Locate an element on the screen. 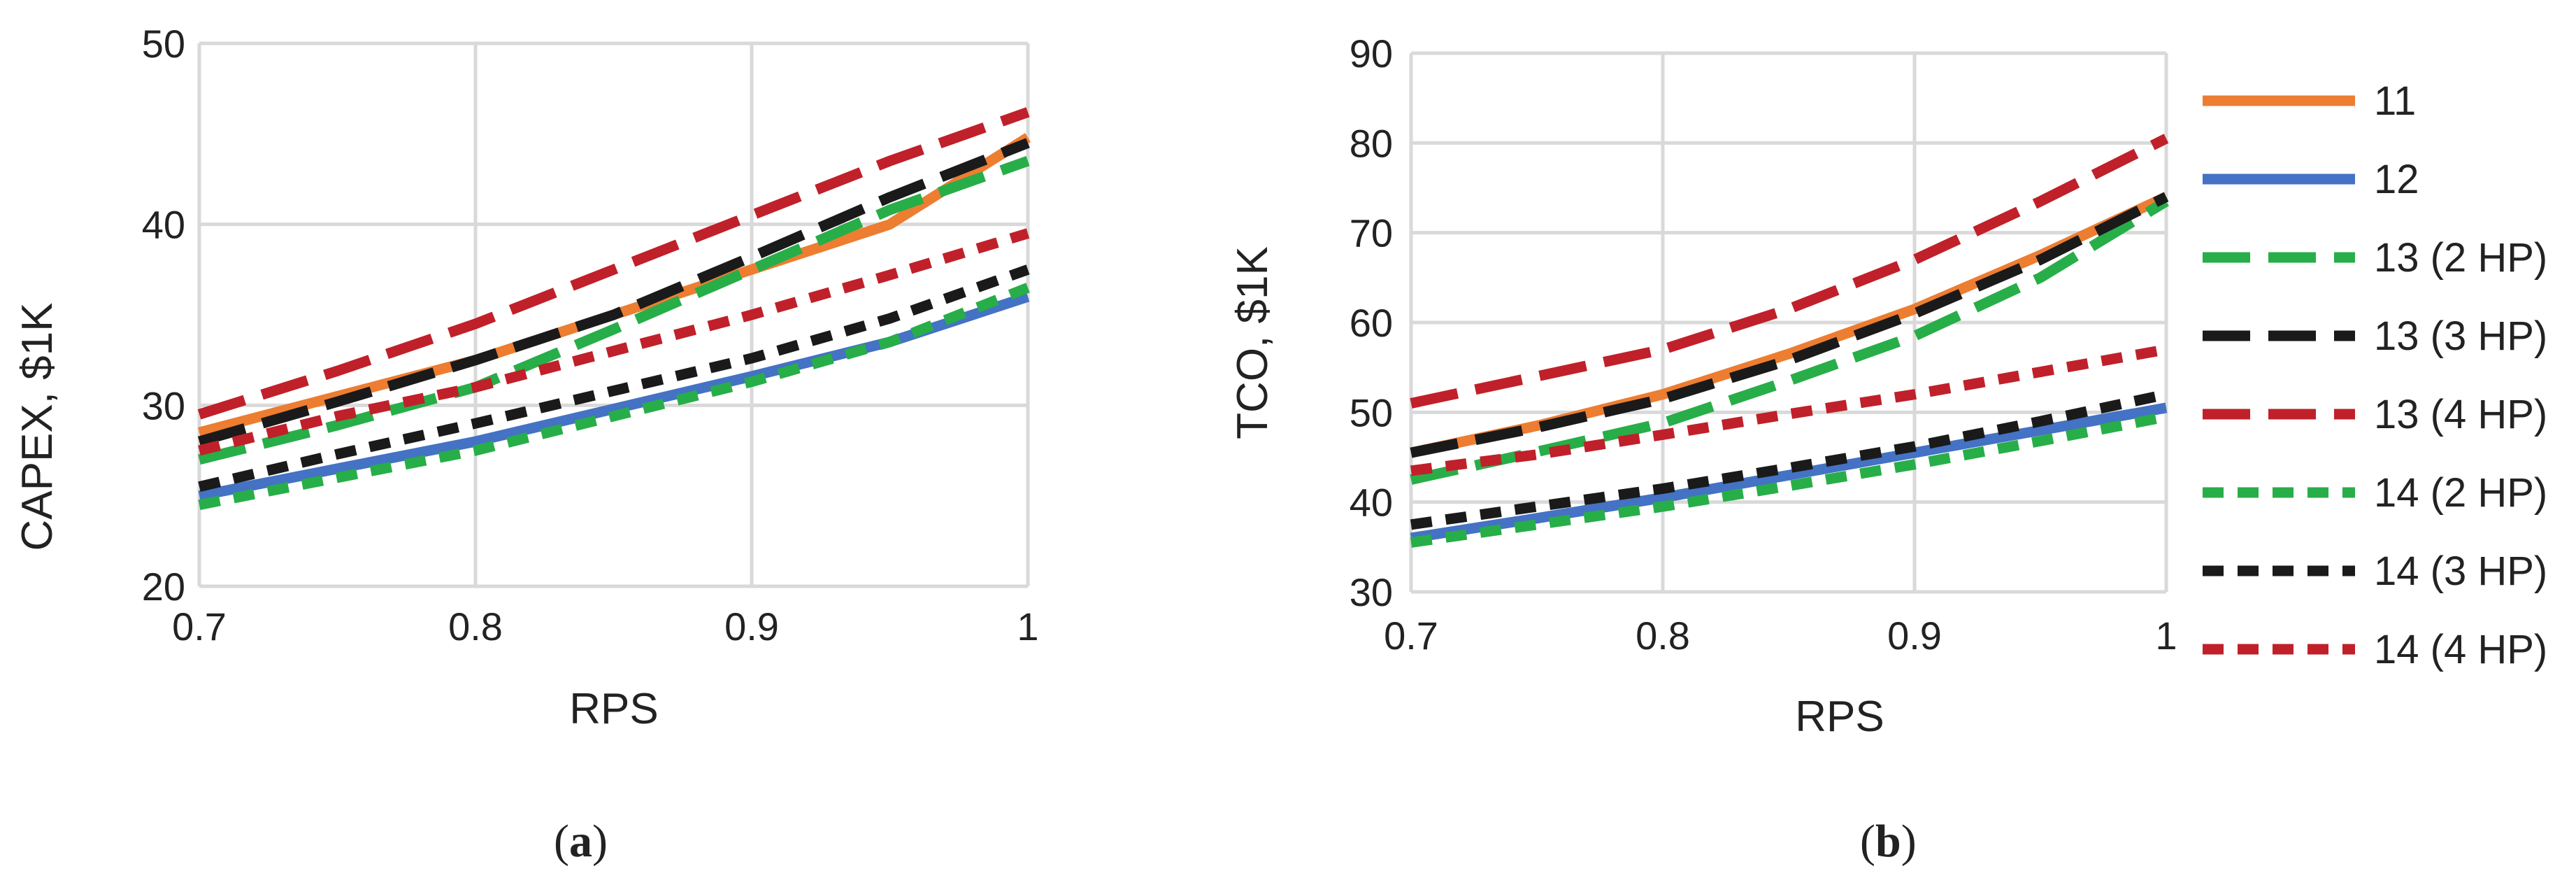  chart-b-y-tick-label: 50 is located at coordinates (1371, 412).